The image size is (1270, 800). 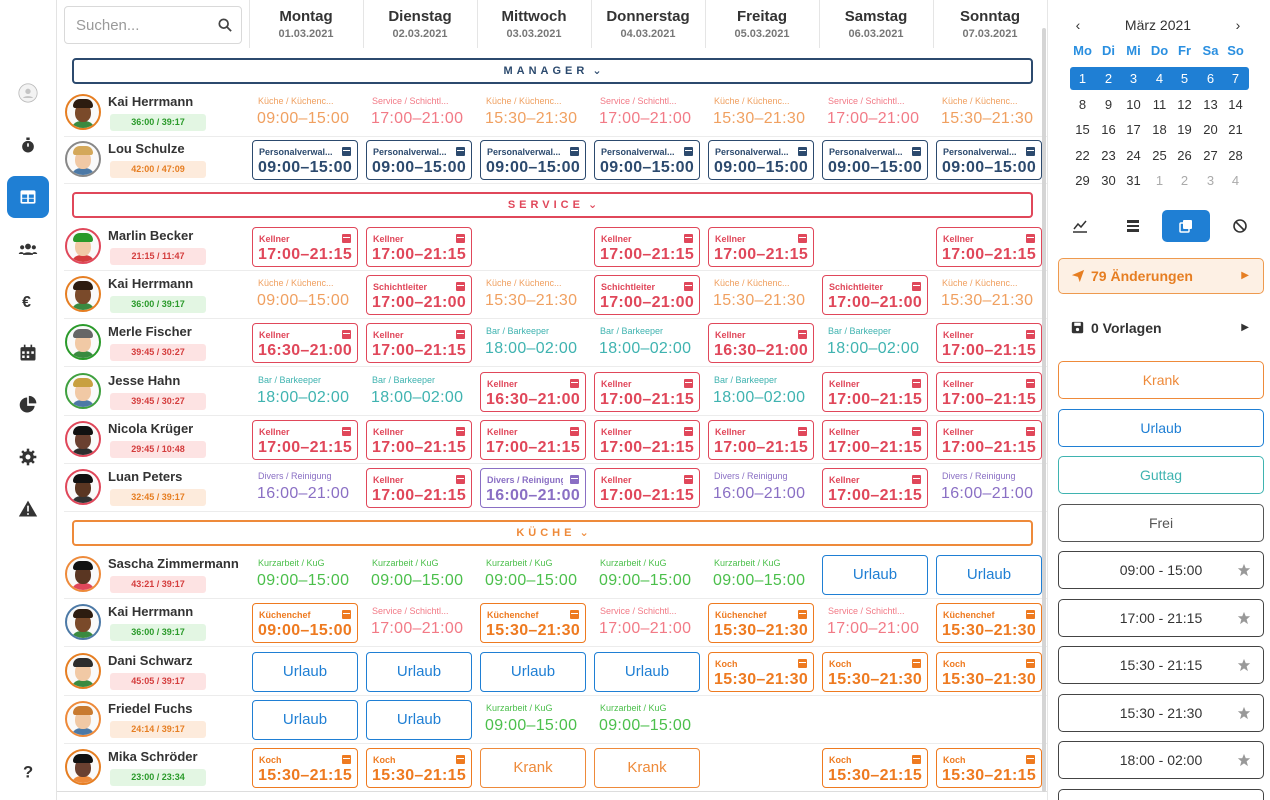 I want to click on calendar-day: 10, so click(x=1133, y=104).